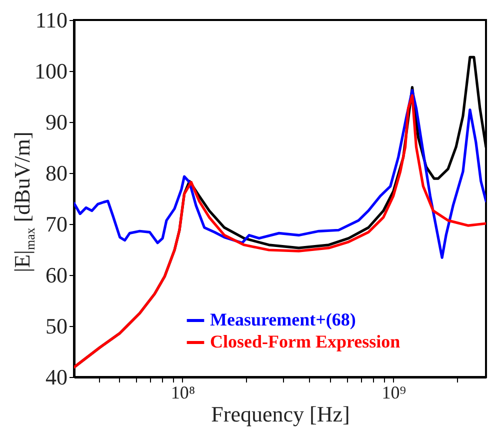  What do you see at coordinates (57, 173) in the screenshot?
I see `y-tick-label: 80` at bounding box center [57, 173].